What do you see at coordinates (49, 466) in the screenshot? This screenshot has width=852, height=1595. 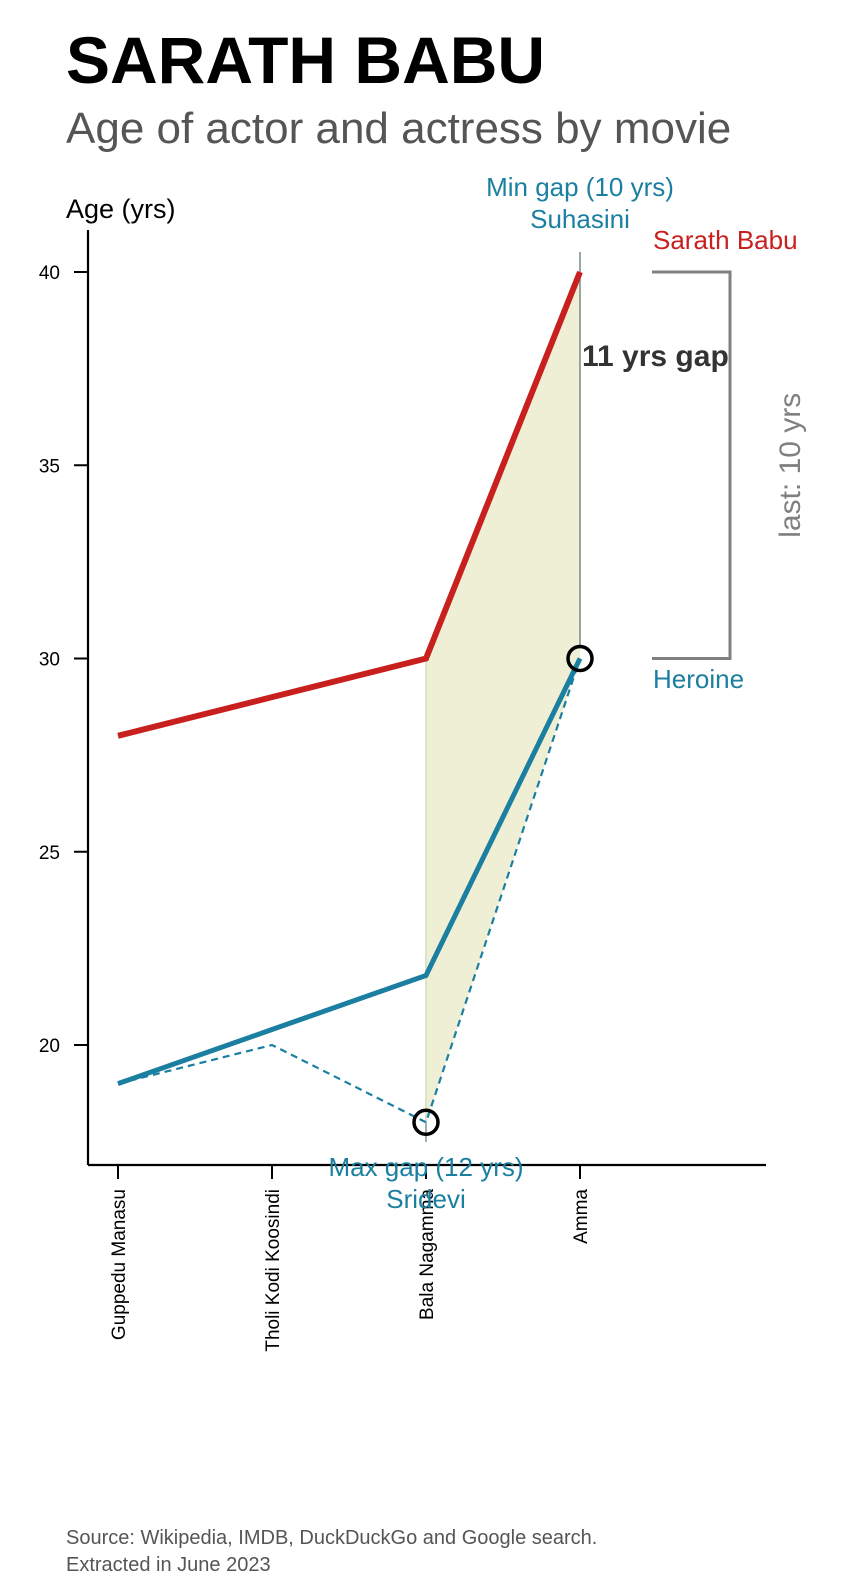 I see `y-tick-label-35: 35` at bounding box center [49, 466].